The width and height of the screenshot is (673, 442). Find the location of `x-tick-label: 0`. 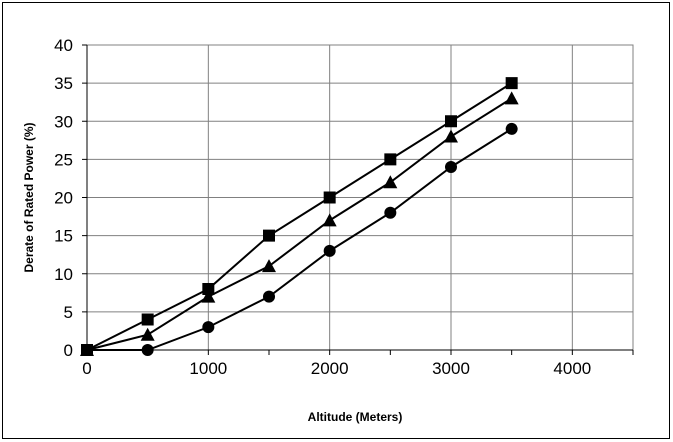

x-tick-label: 0 is located at coordinates (86, 368).